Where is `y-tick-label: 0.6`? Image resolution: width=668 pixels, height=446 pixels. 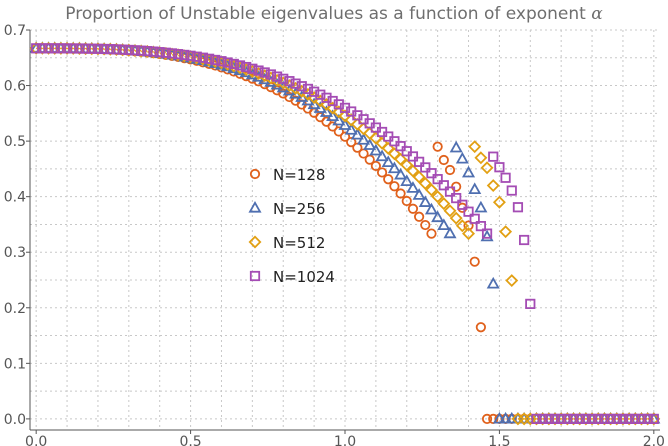 y-tick-label: 0.6 is located at coordinates (15, 87).